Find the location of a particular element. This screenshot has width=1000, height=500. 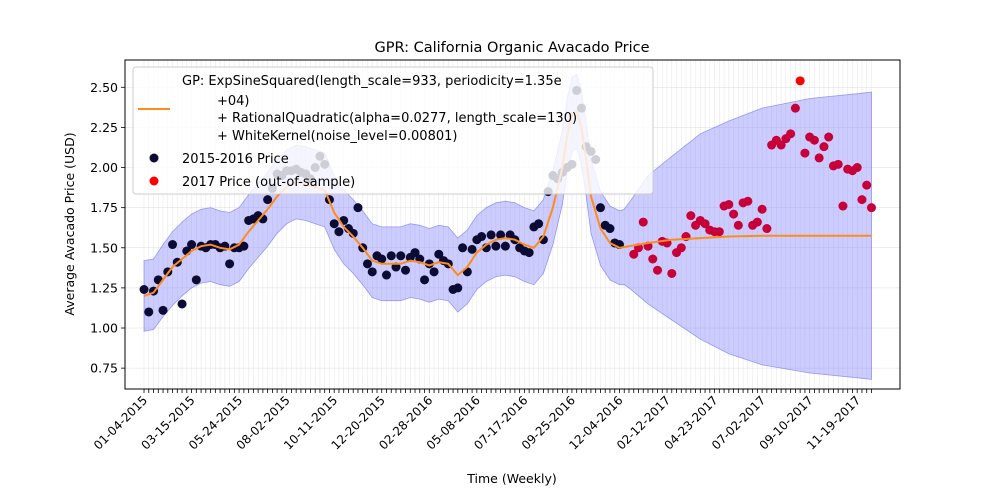

y-tick-label: 1.75 is located at coordinates (104, 207).